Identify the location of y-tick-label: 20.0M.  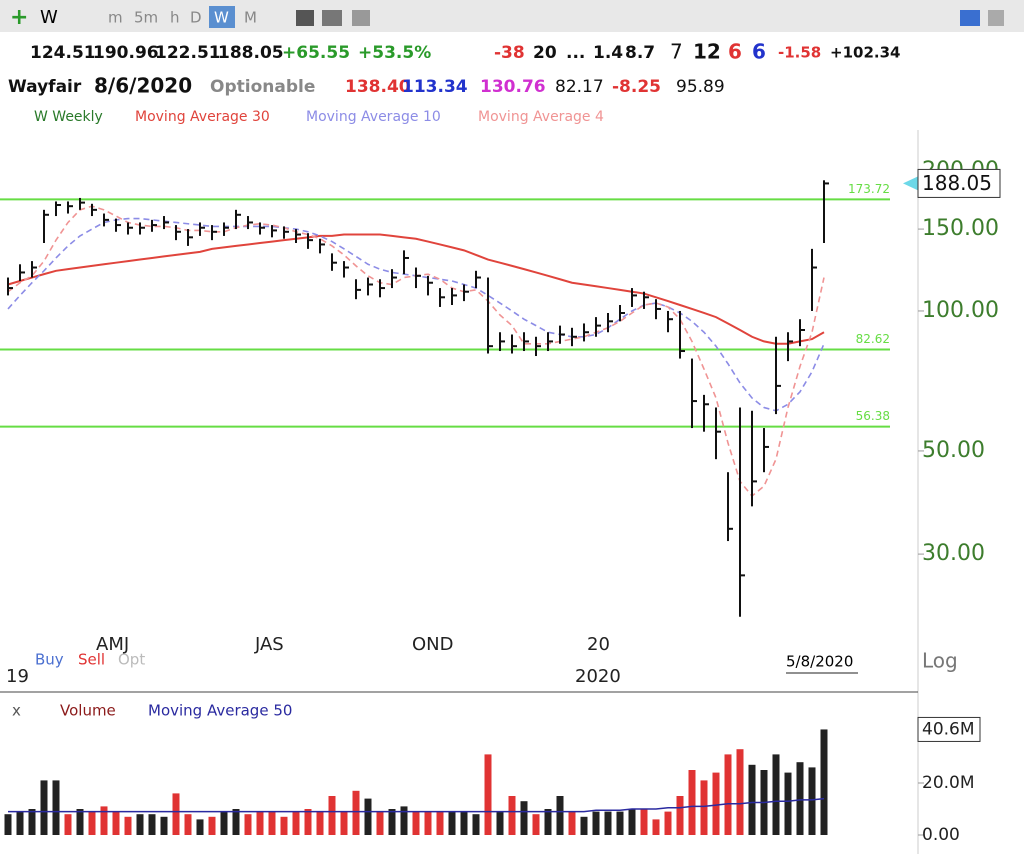
(948, 783).